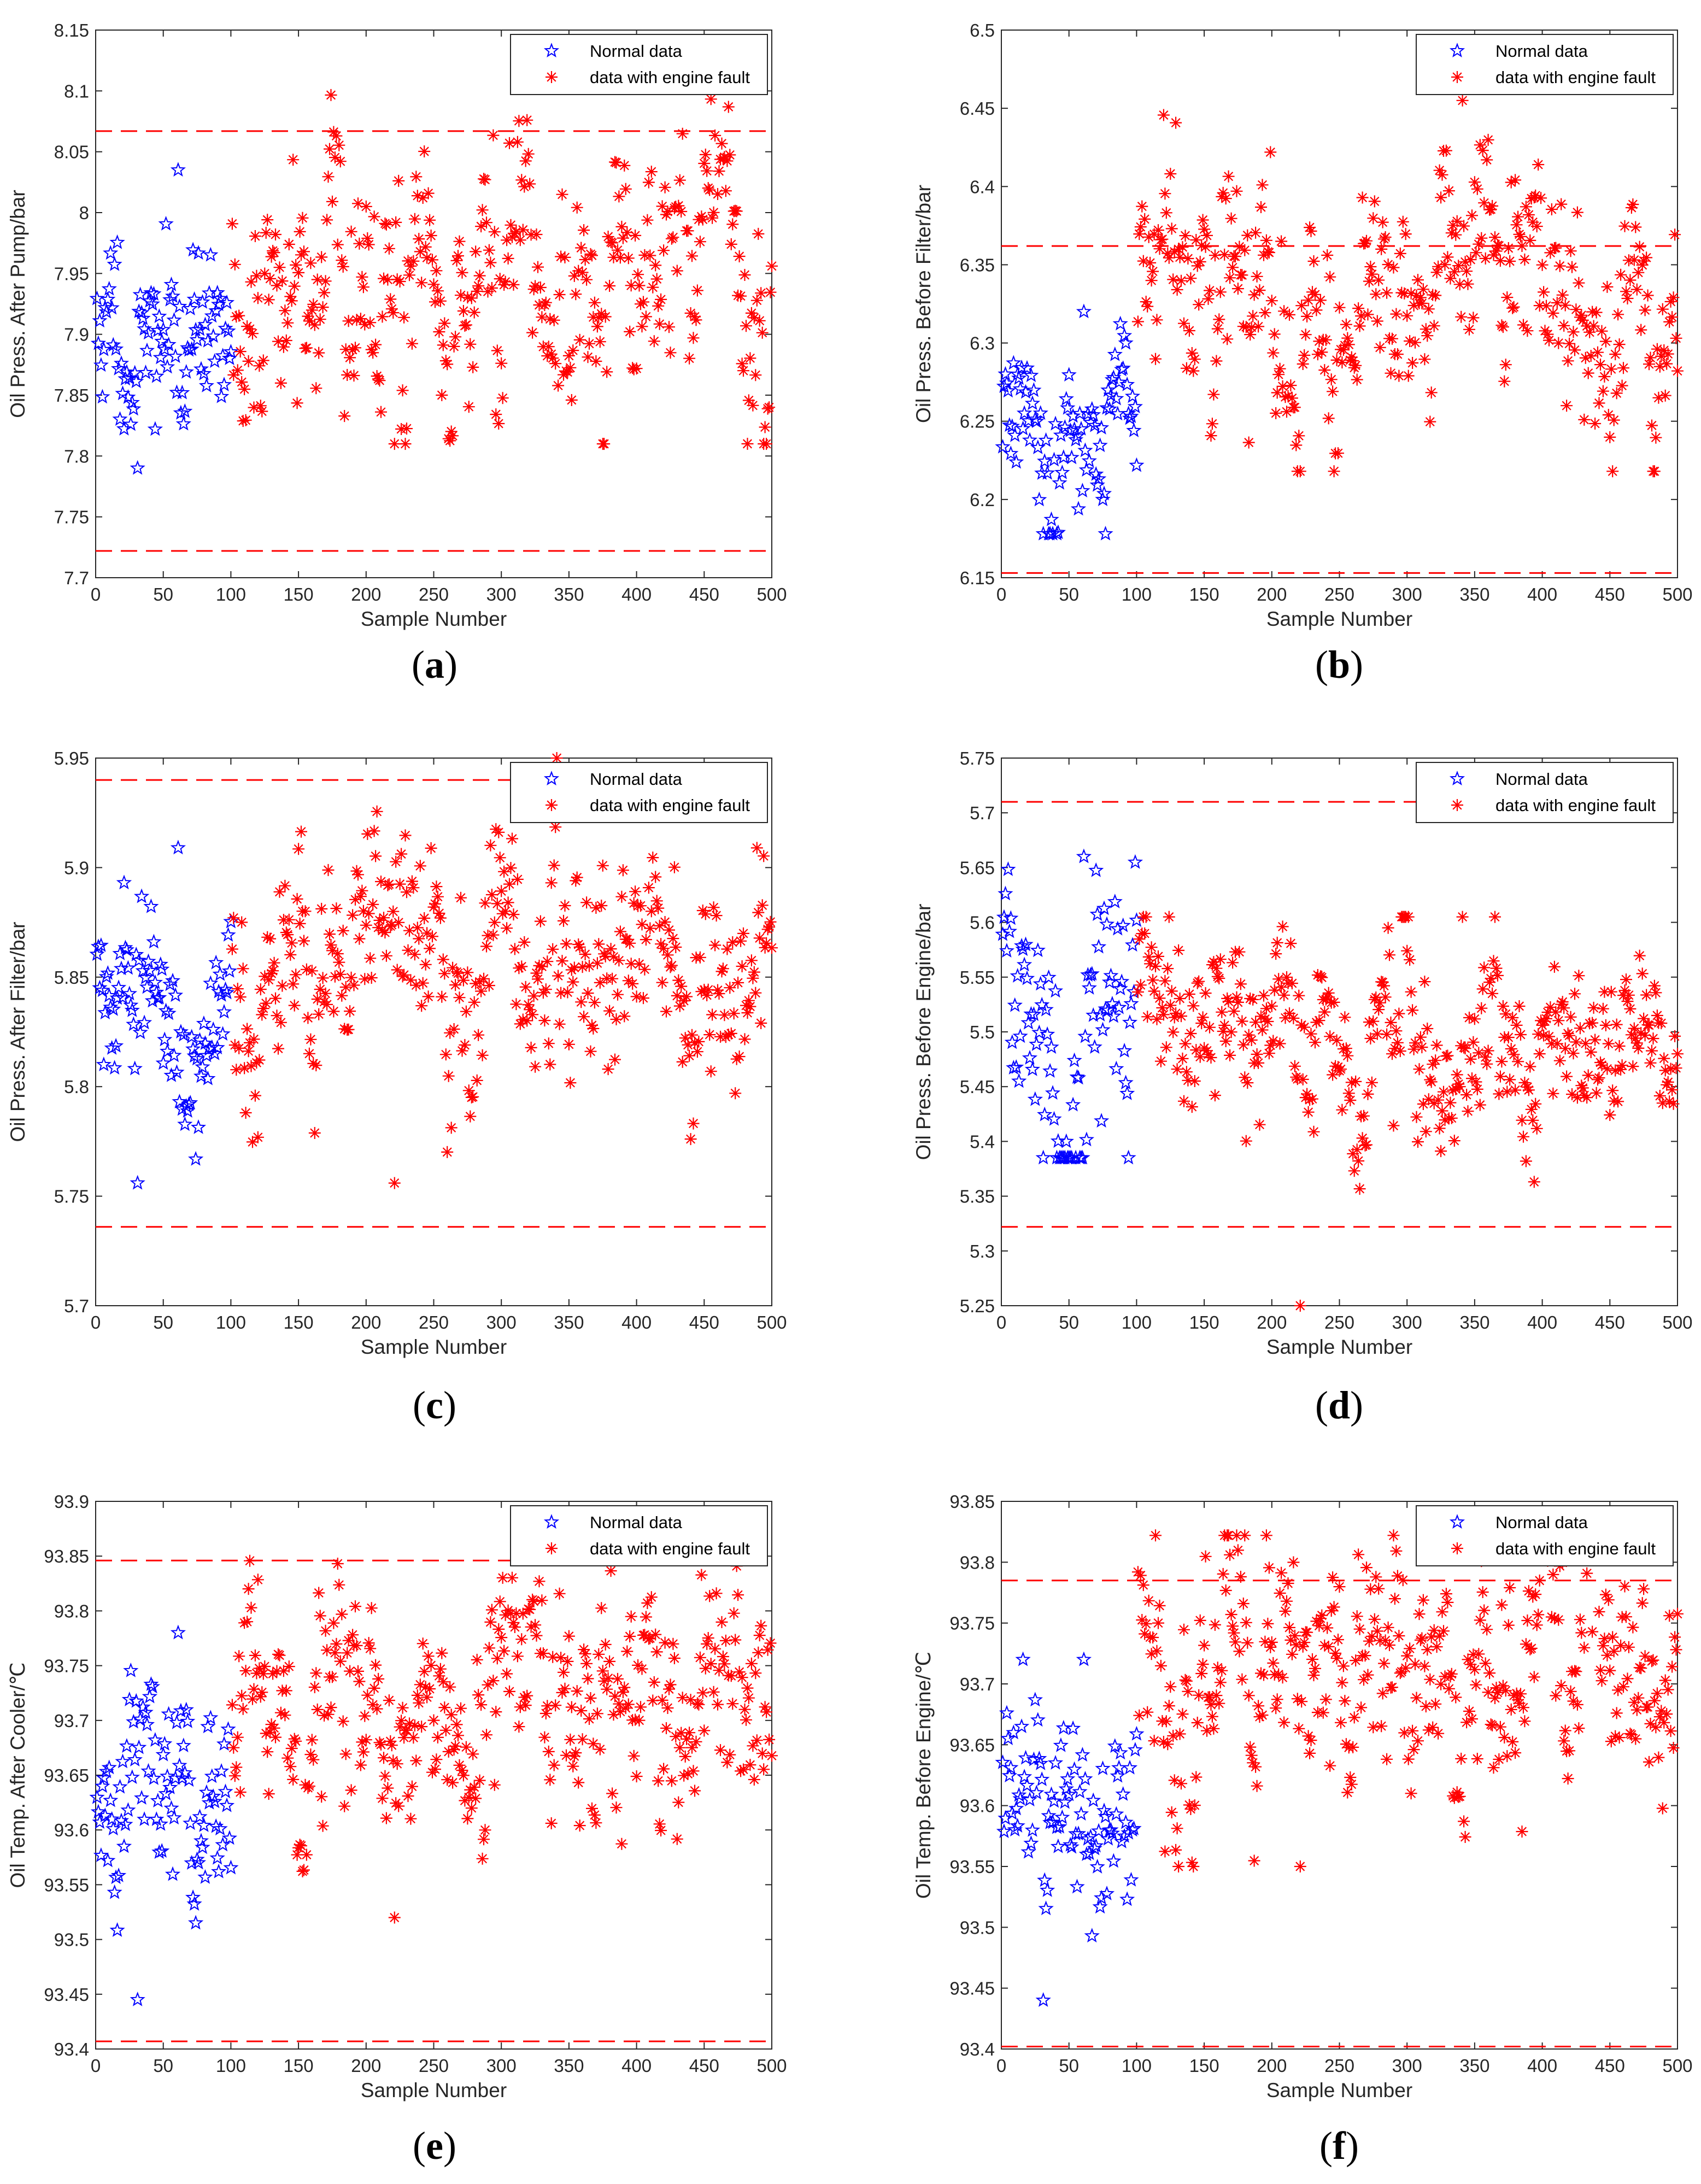 The height and width of the screenshot is (2184, 1701). I want to click on x-axis-label: Sample Number, so click(434, 1347).